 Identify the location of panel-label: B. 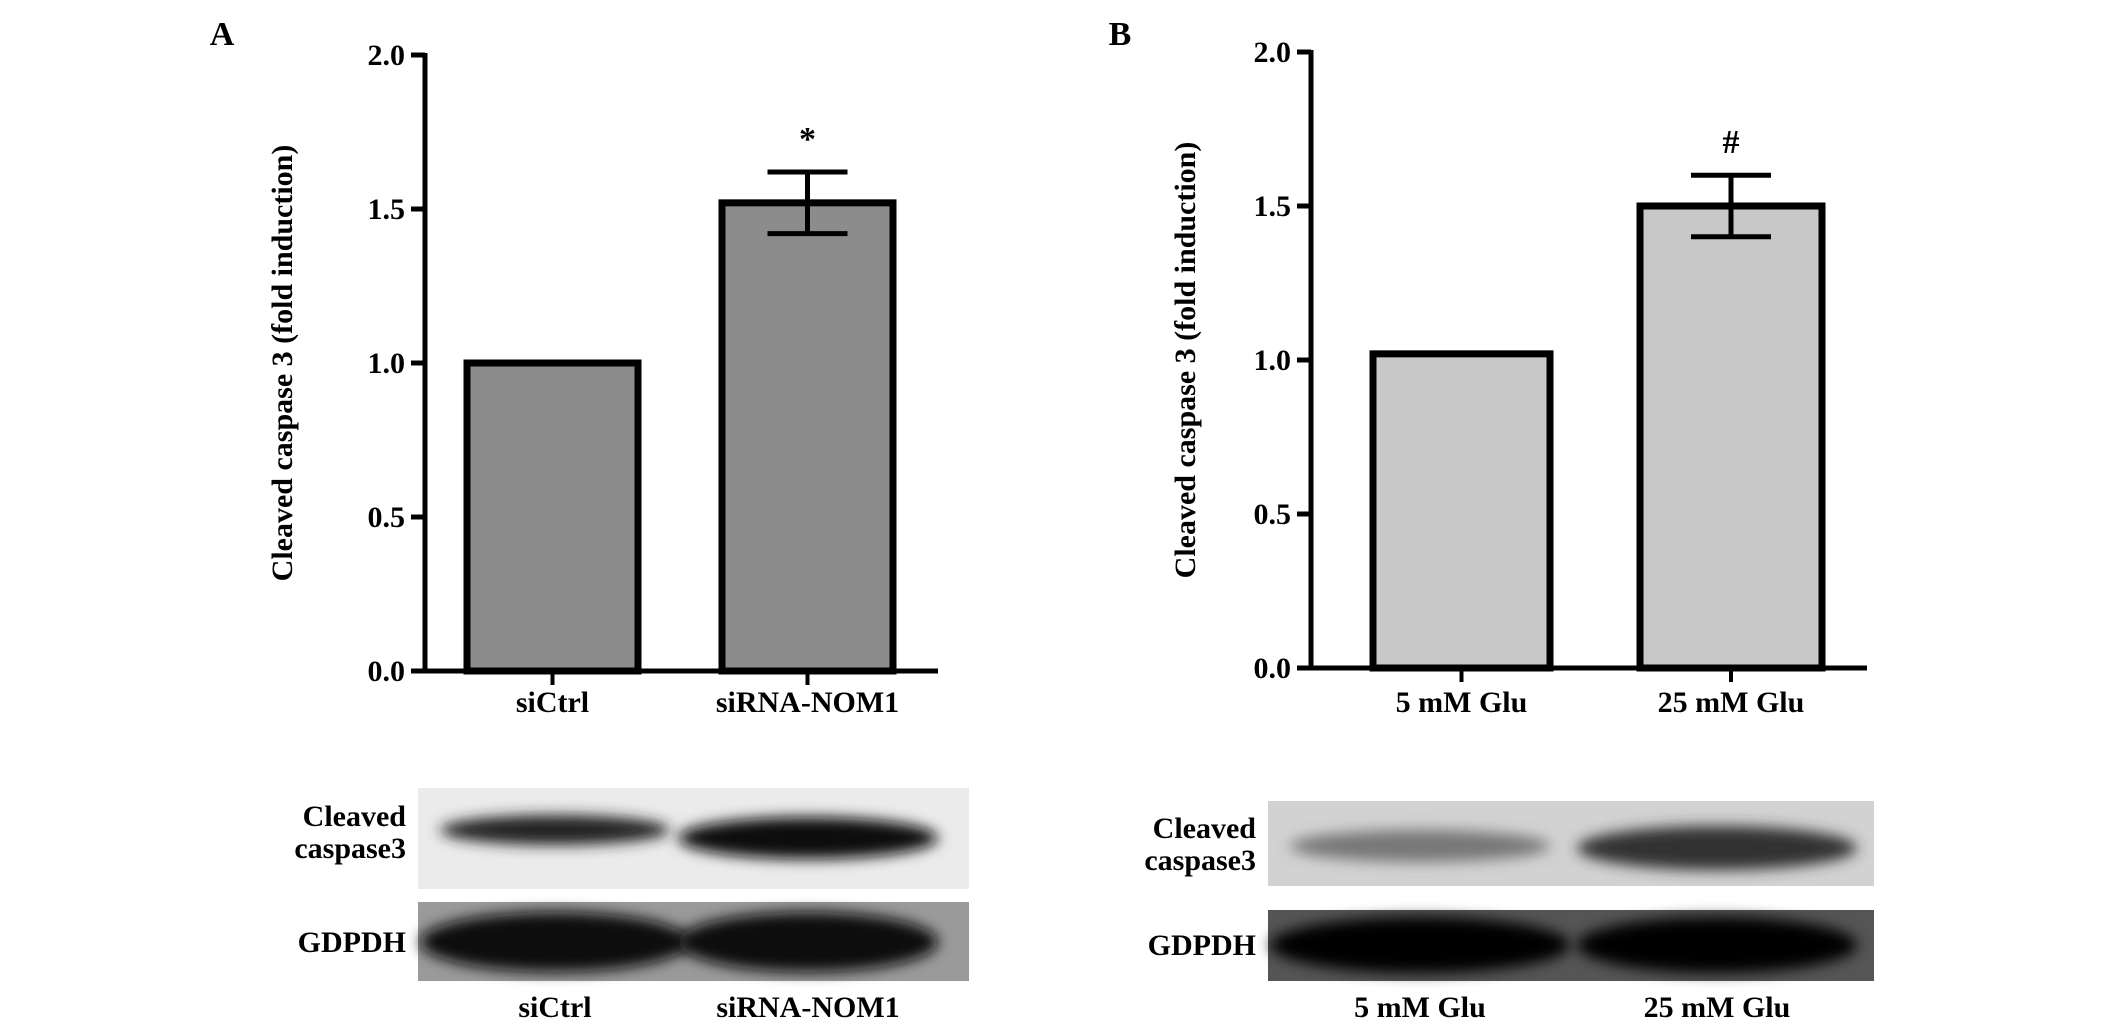
(1120, 34).